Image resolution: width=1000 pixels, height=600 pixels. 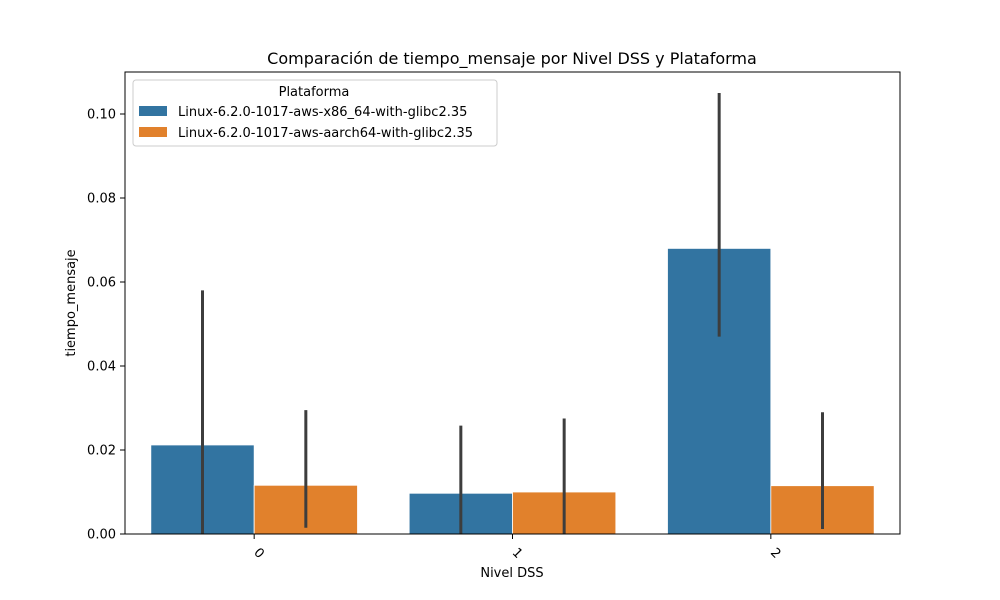 What do you see at coordinates (775, 553) in the screenshot?
I see `x-tick-label: 2` at bounding box center [775, 553].